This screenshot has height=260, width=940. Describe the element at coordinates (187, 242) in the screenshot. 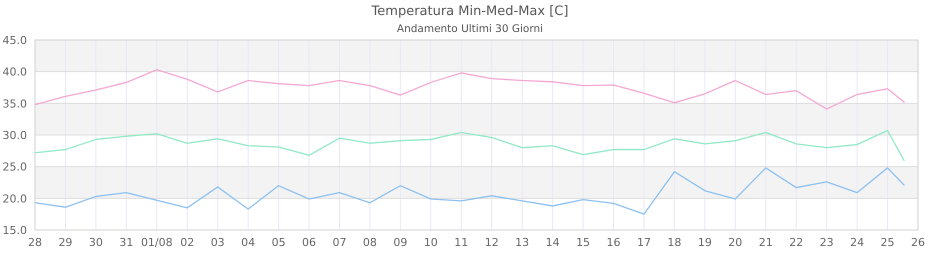

I see `x-tick-label: 02` at that location.